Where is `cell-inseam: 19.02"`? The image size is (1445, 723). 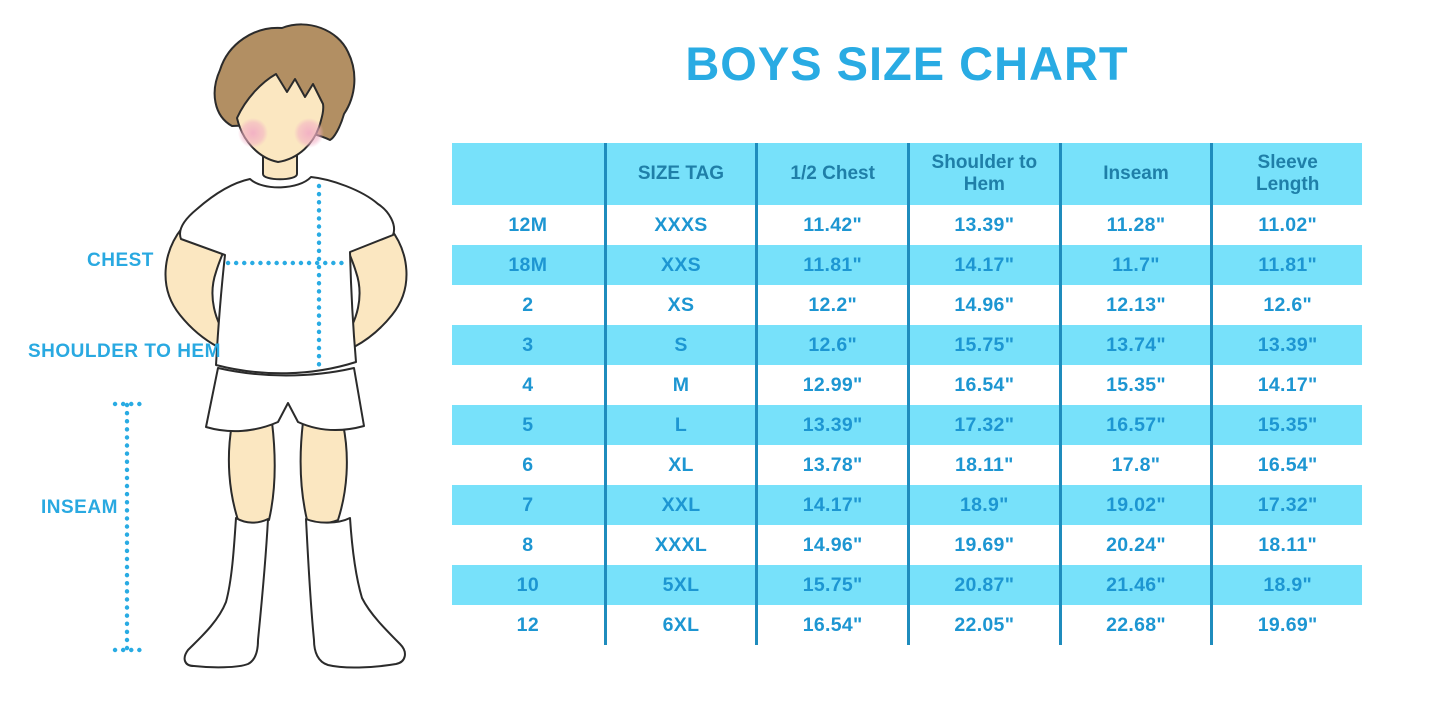 cell-inseam: 19.02" is located at coordinates (1134, 505).